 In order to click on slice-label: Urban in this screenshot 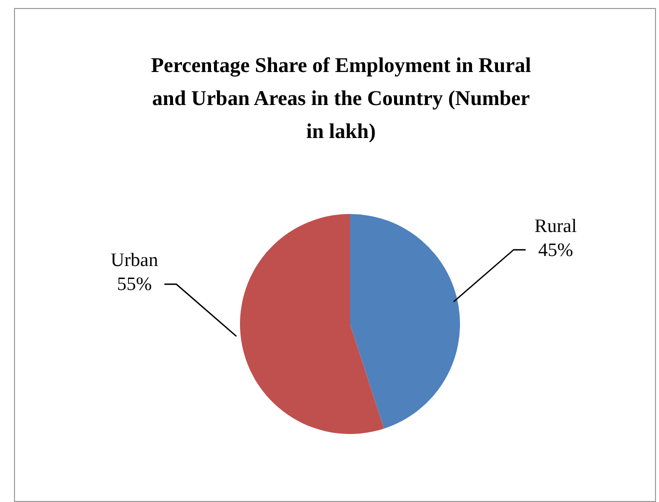, I will do `click(134, 261)`.